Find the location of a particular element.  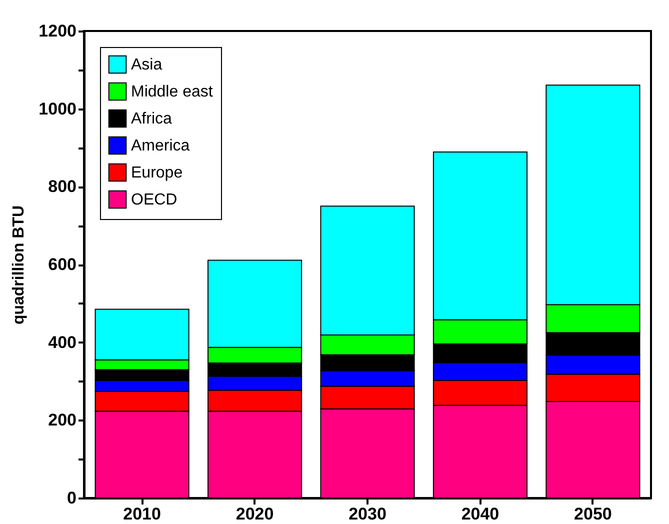

x-tick-label: 2010 is located at coordinates (142, 514).